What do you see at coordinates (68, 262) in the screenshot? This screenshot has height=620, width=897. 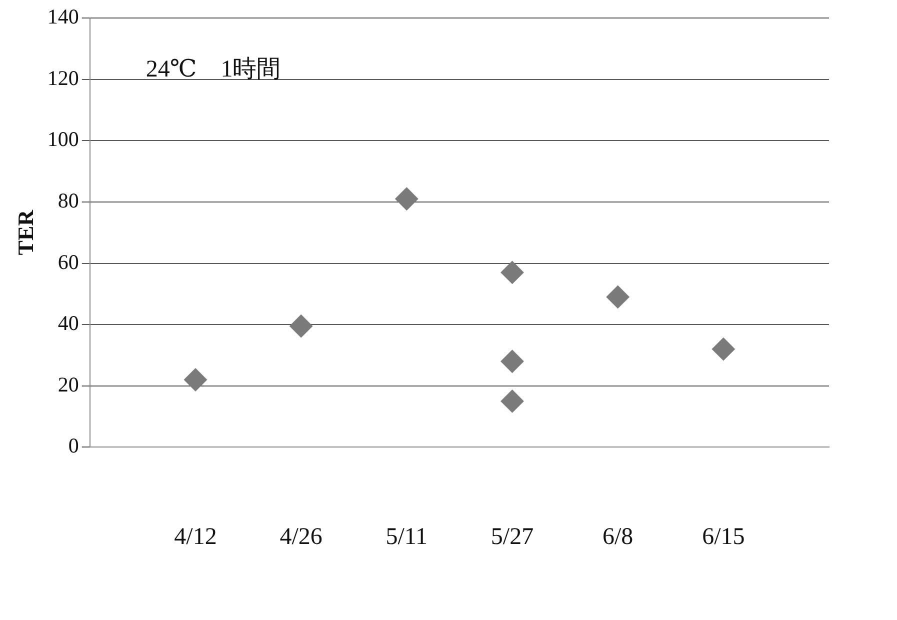 I see `y-tick-label: 60` at bounding box center [68, 262].